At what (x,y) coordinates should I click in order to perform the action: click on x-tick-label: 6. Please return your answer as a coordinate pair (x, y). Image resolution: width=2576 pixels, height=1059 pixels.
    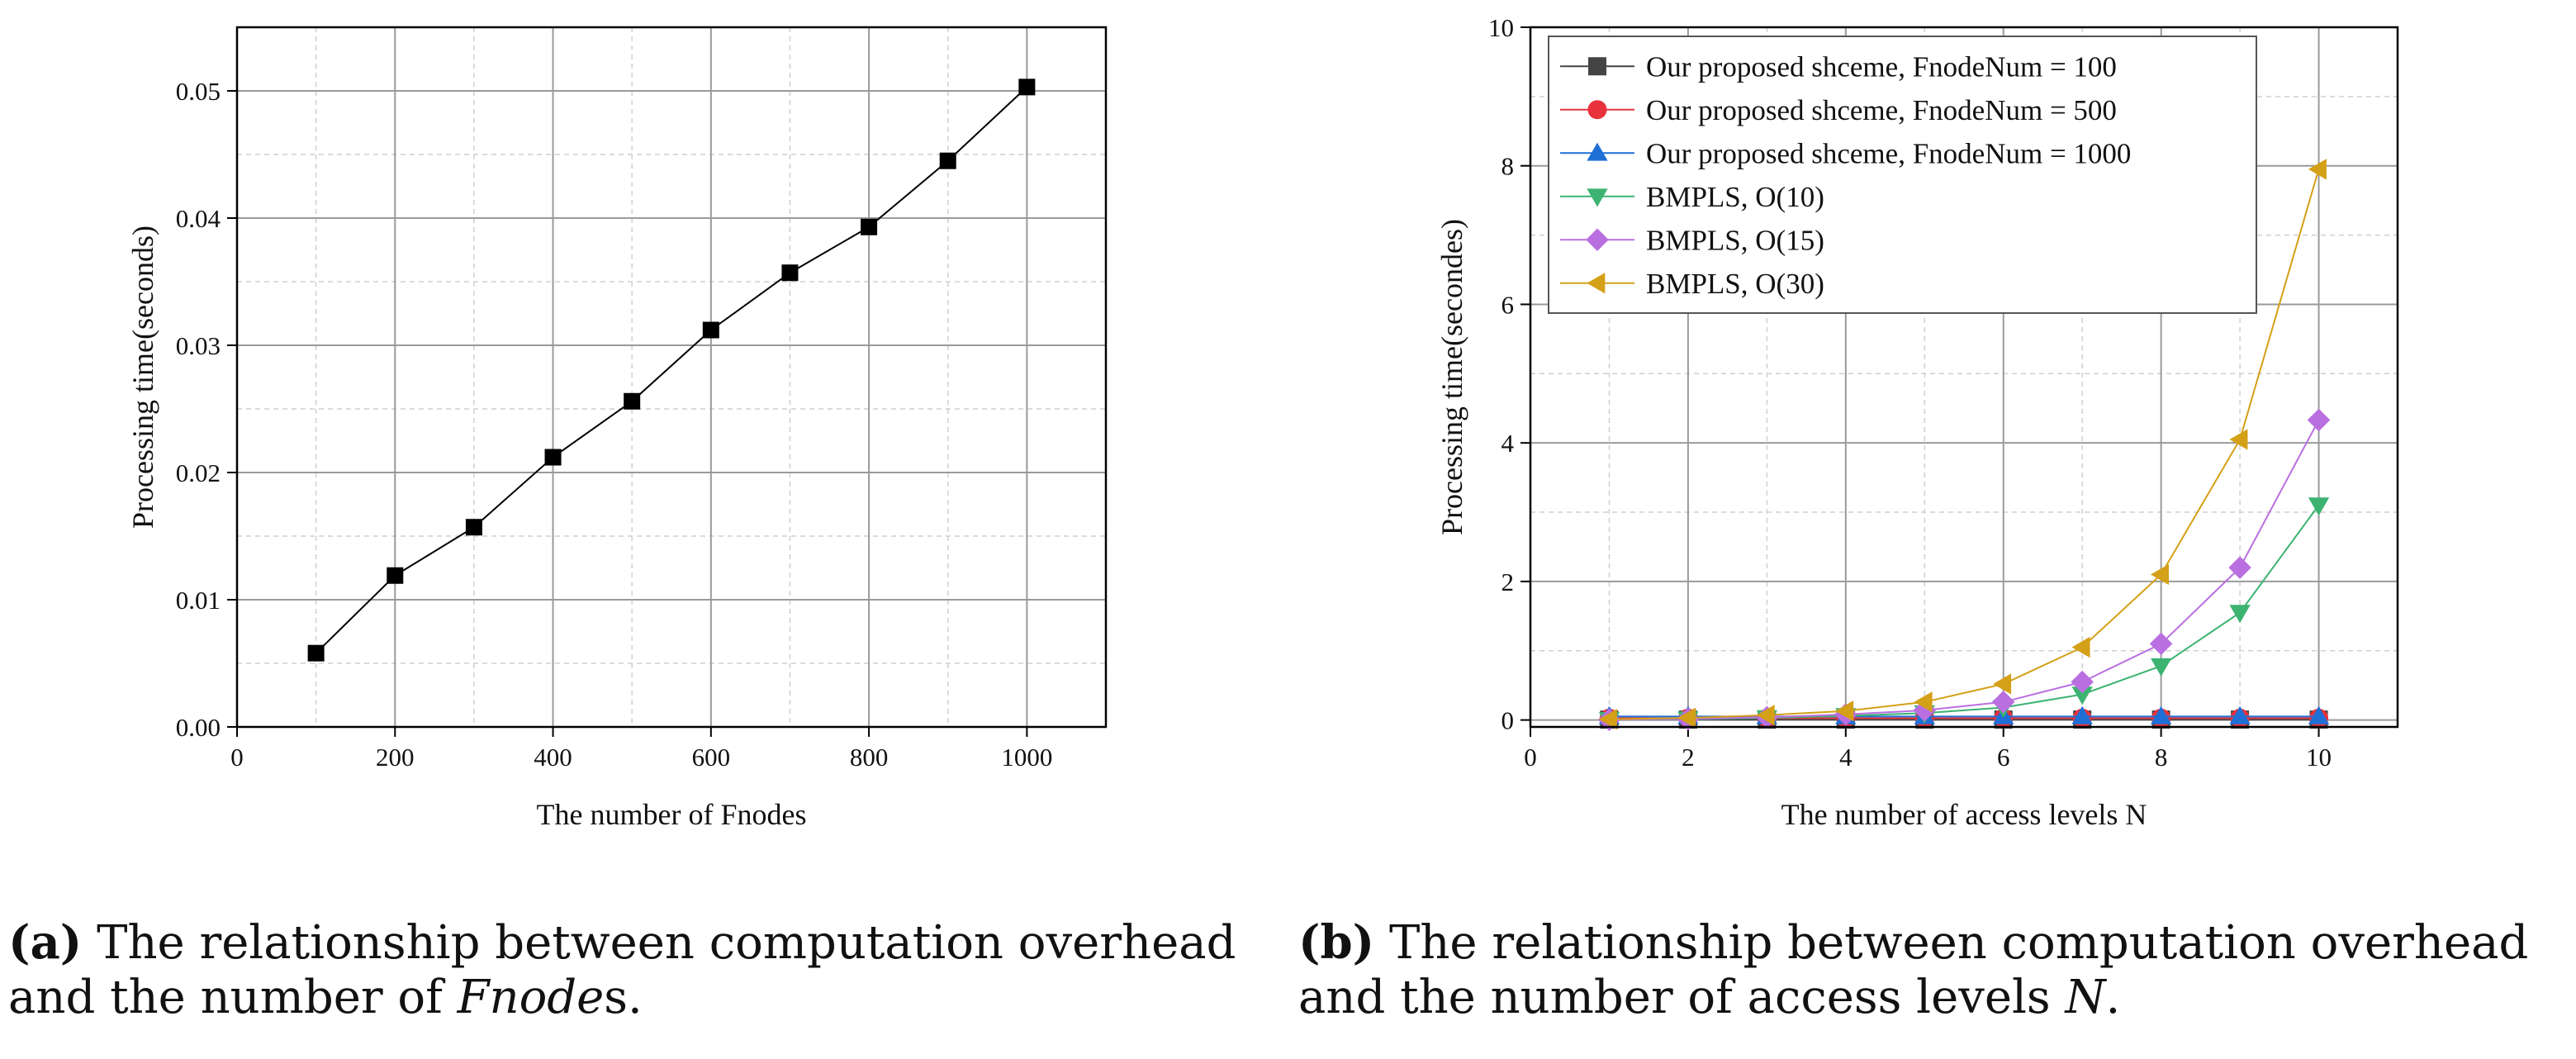
    Looking at the image, I should click on (2004, 757).